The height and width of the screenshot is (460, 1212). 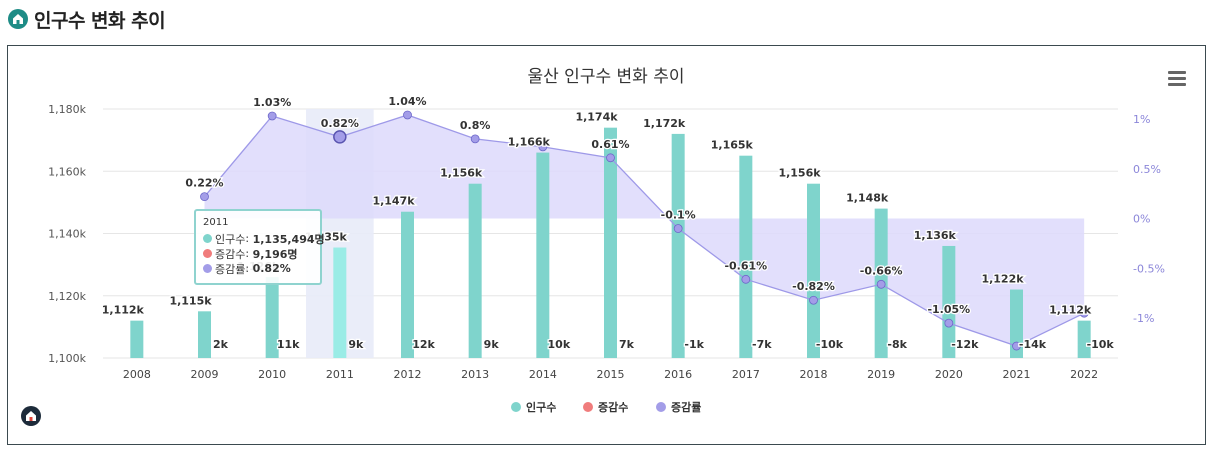 What do you see at coordinates (230, 254) in the screenshot?
I see `tooltip-label: 증감수` at bounding box center [230, 254].